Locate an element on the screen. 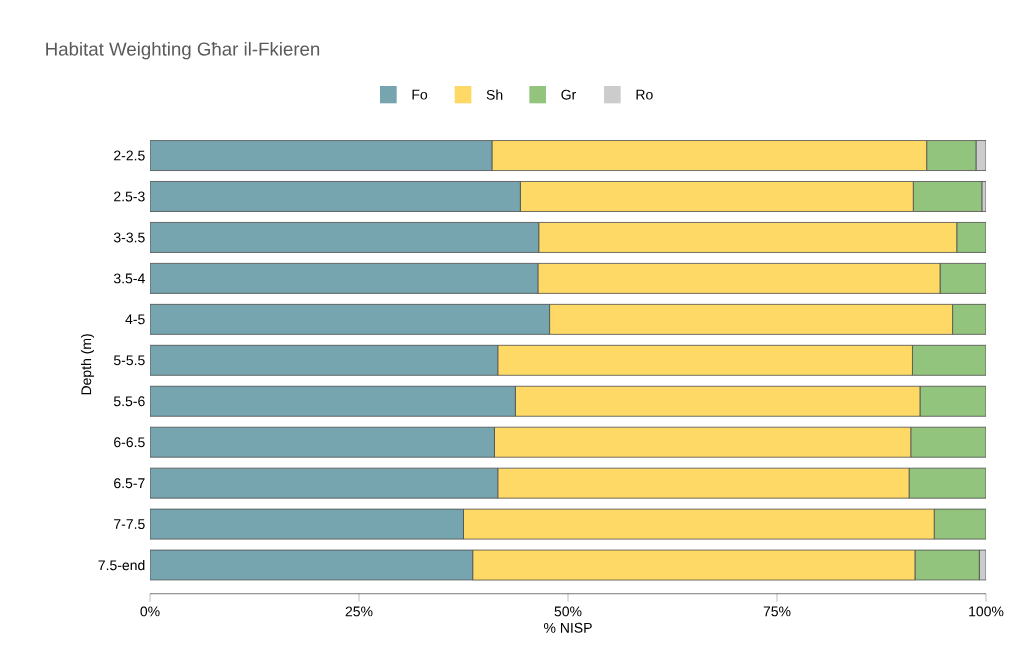 This screenshot has width=1016, height=668. legend-label: Fo is located at coordinates (420, 94).